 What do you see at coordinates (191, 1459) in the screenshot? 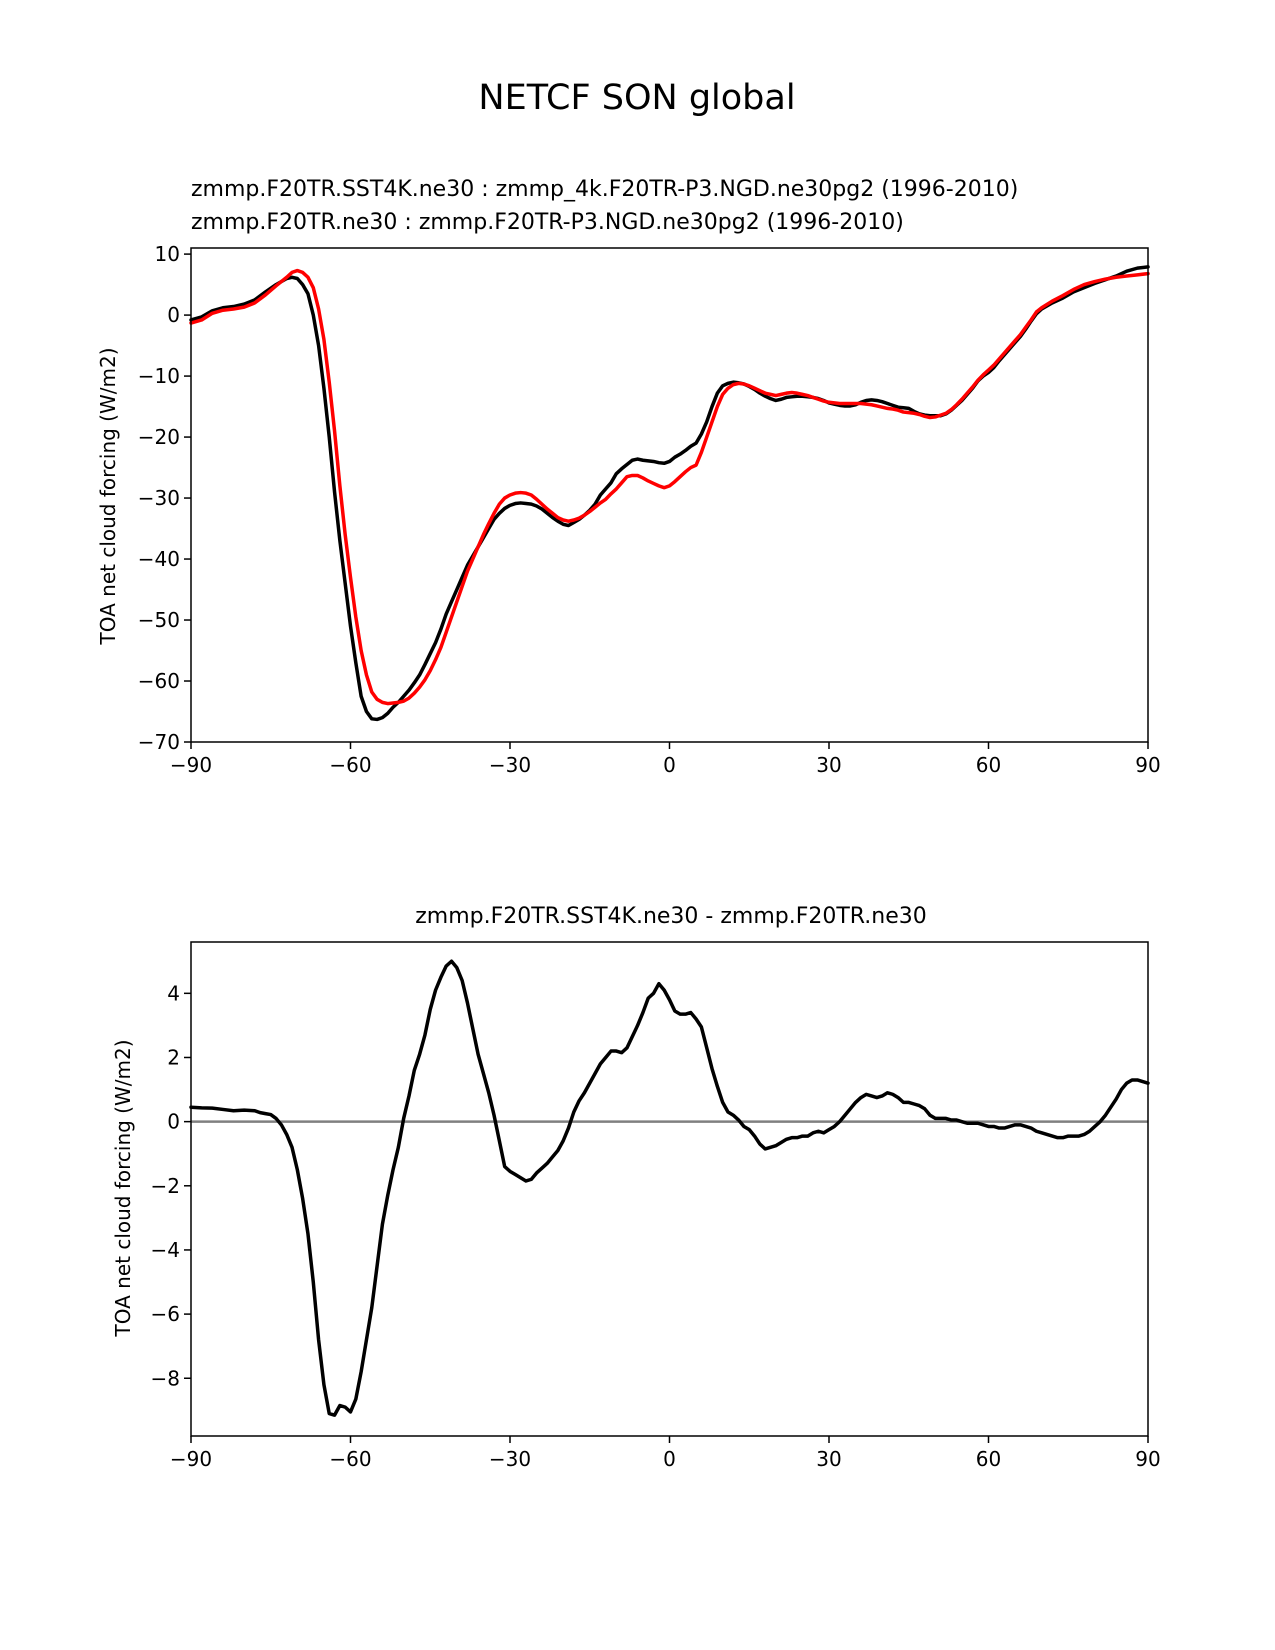
I see `bottom-chart-x-tick-label: −90` at bounding box center [191, 1459].